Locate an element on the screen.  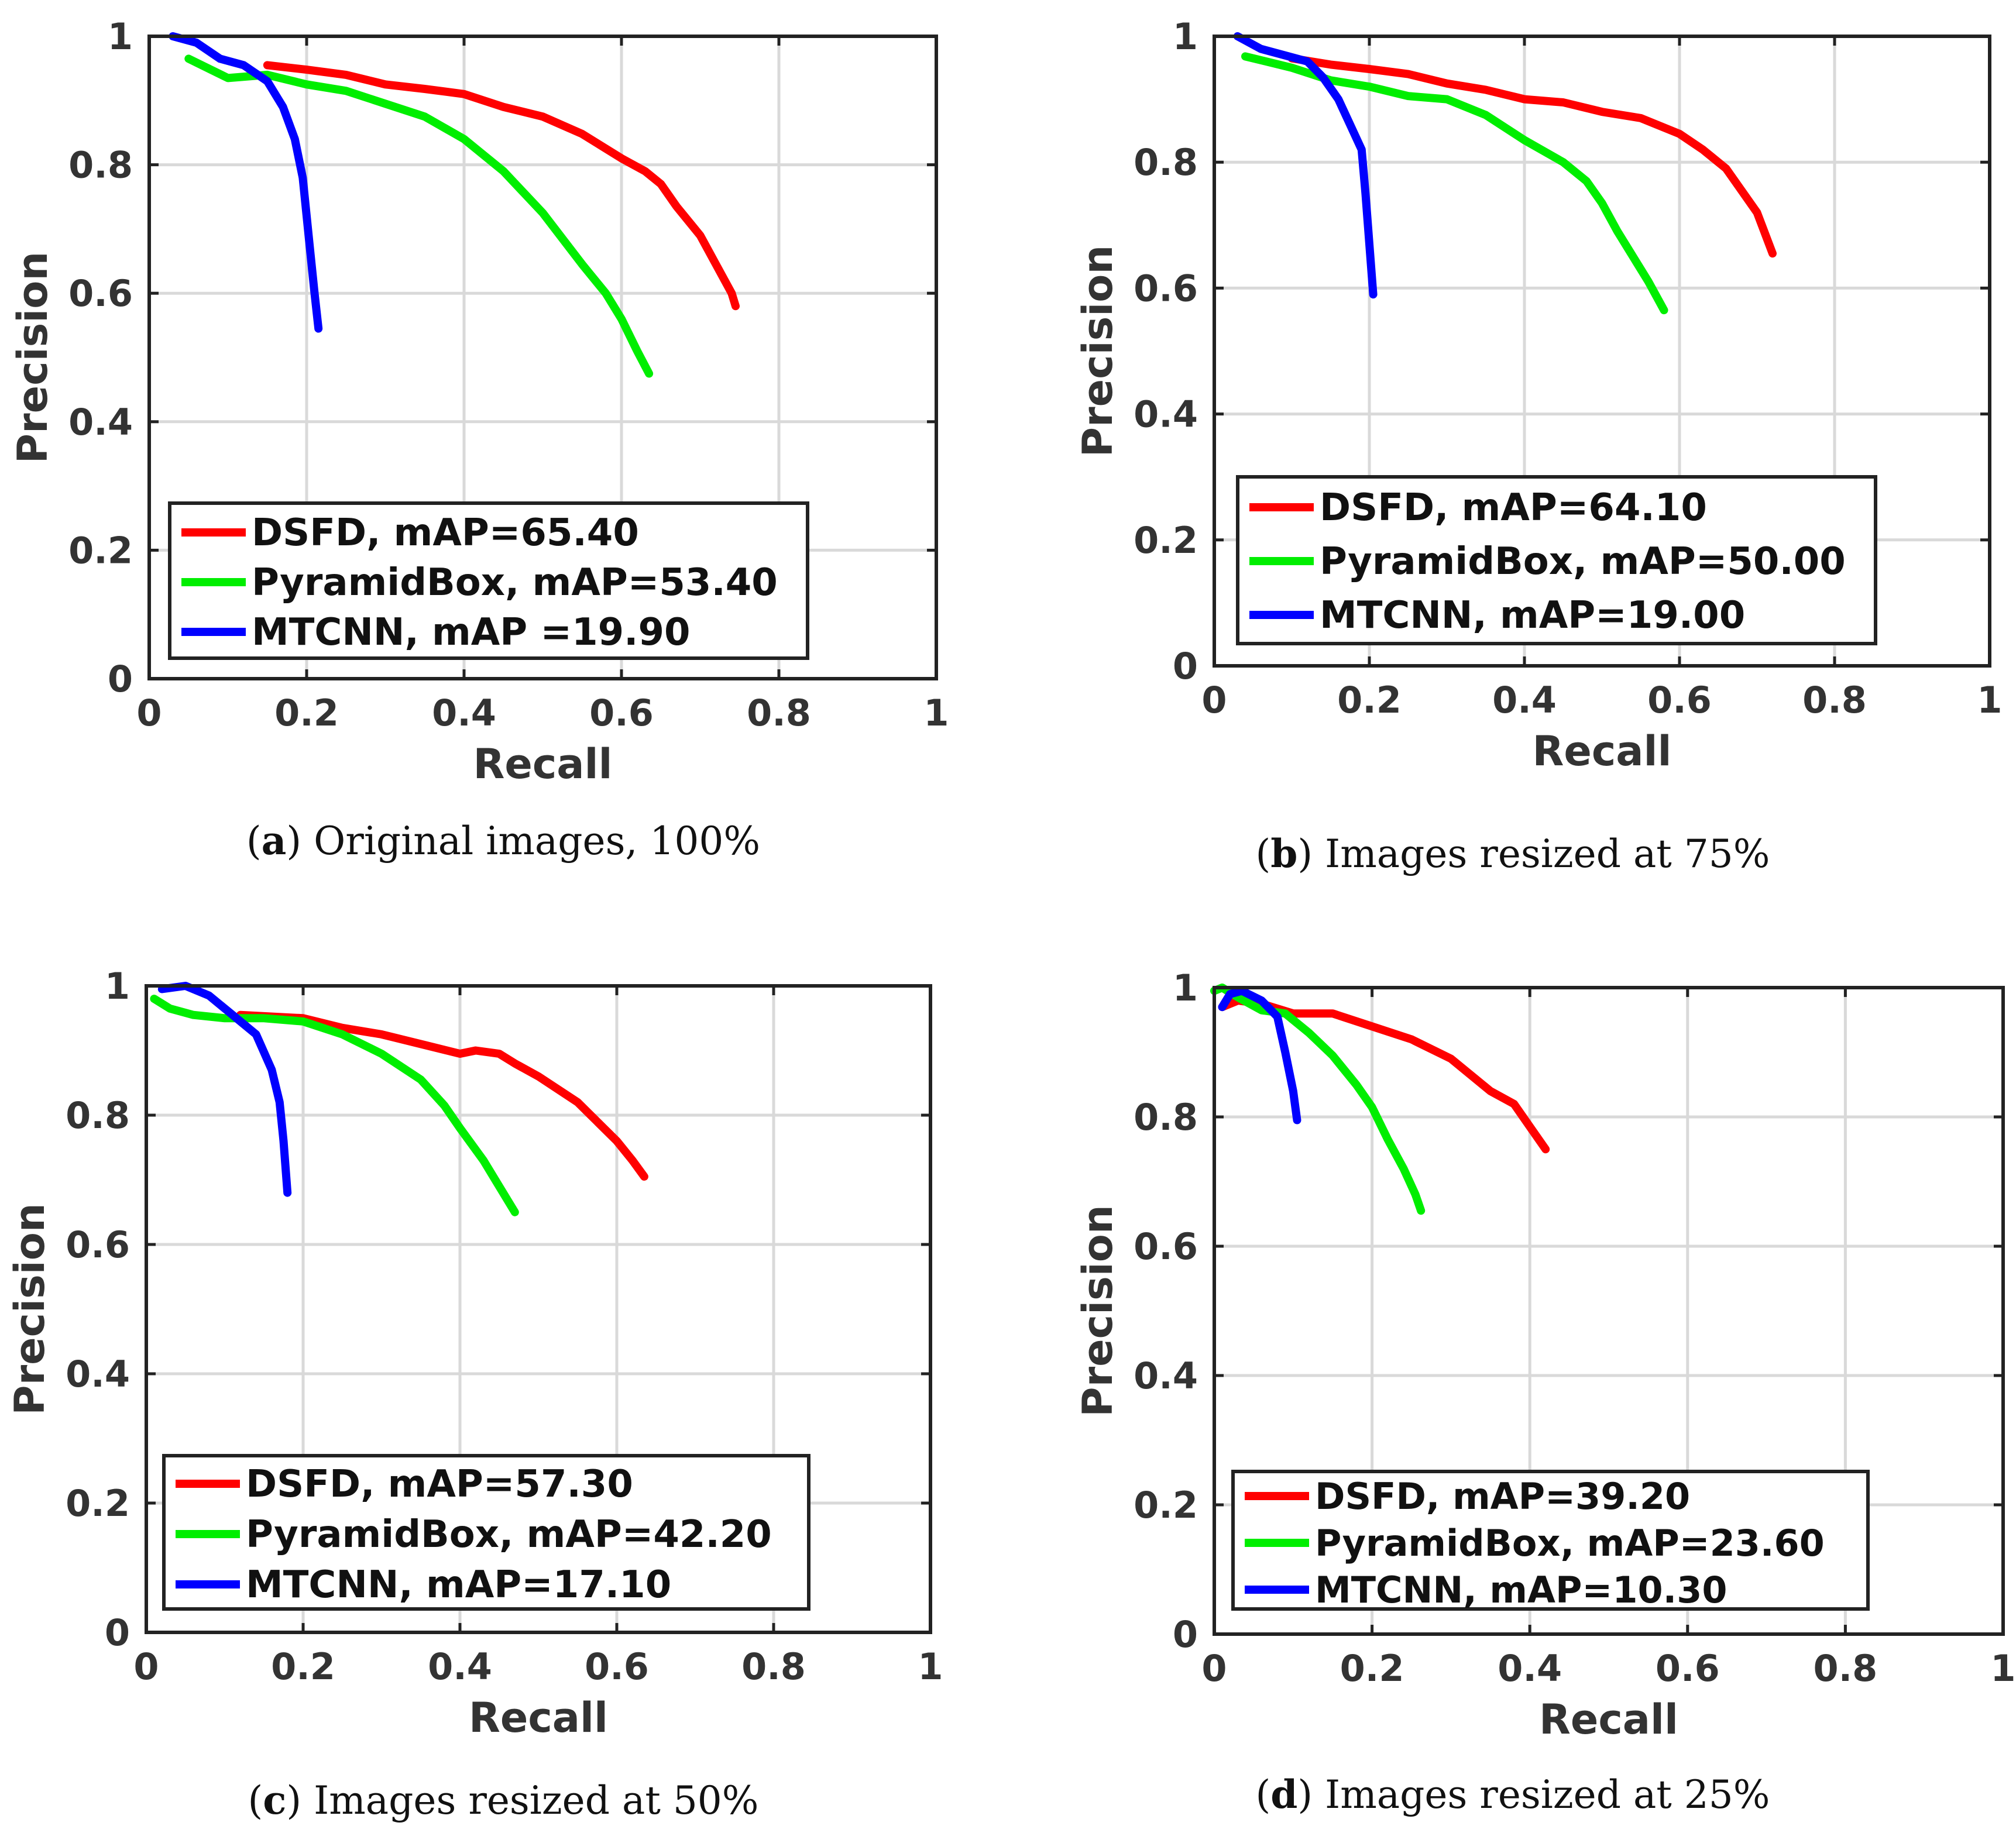
y-tick-label-c-1: 0.2 is located at coordinates (98, 1504).